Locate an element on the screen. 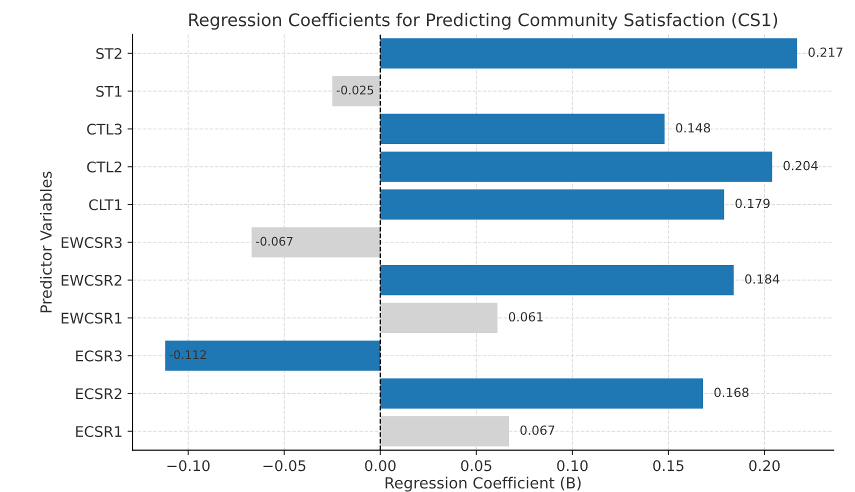 The image size is (855, 492). x-tick-label: 0.20 is located at coordinates (764, 466).